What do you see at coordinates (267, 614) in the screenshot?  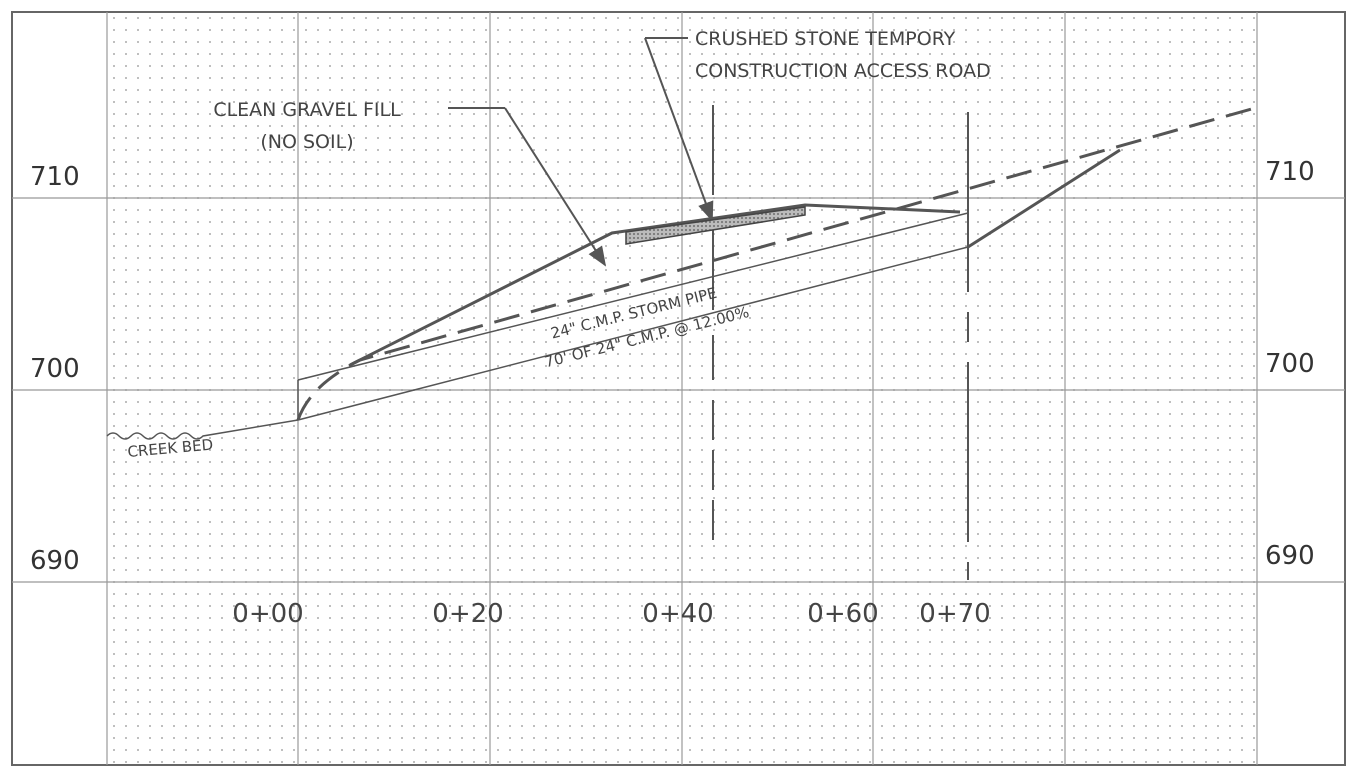 I see `station-label: 0+00` at bounding box center [267, 614].